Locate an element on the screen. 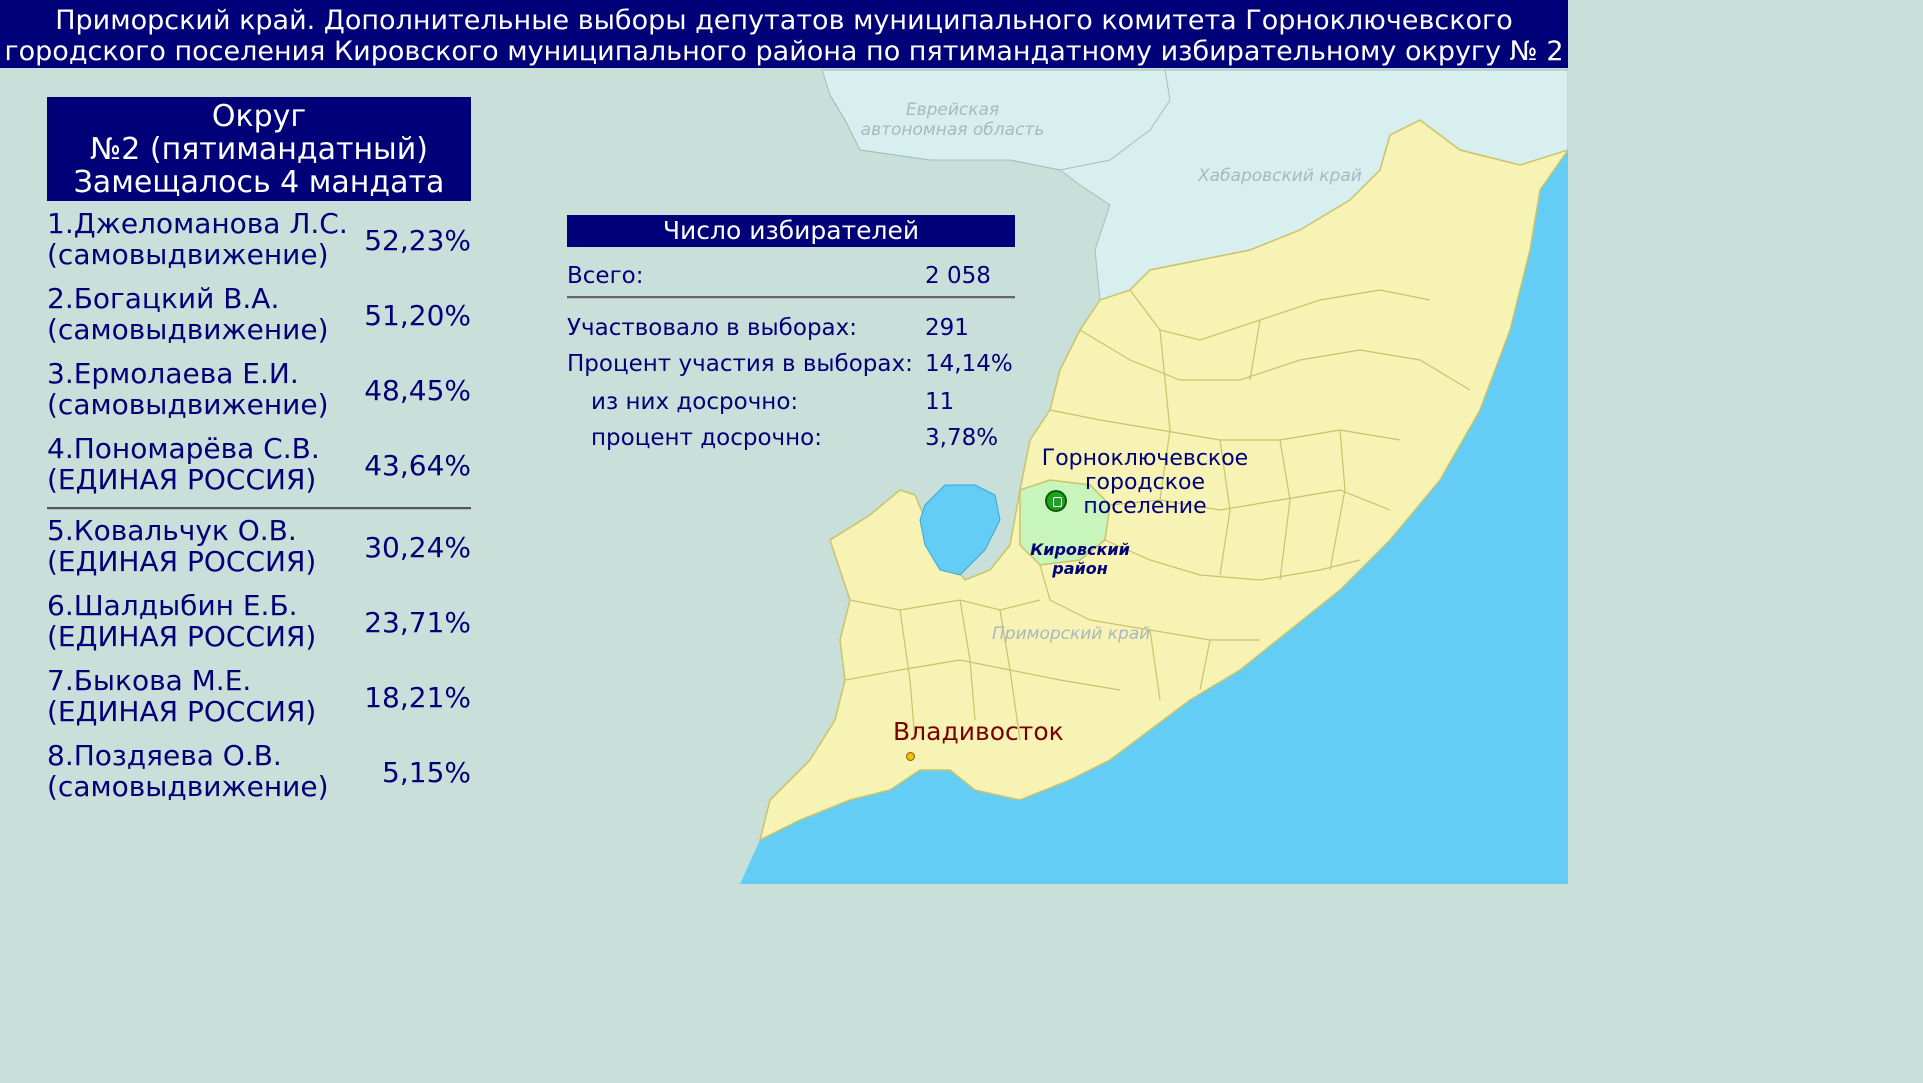 This screenshot has width=1923, height=1083. voters-divider is located at coordinates (791, 297).